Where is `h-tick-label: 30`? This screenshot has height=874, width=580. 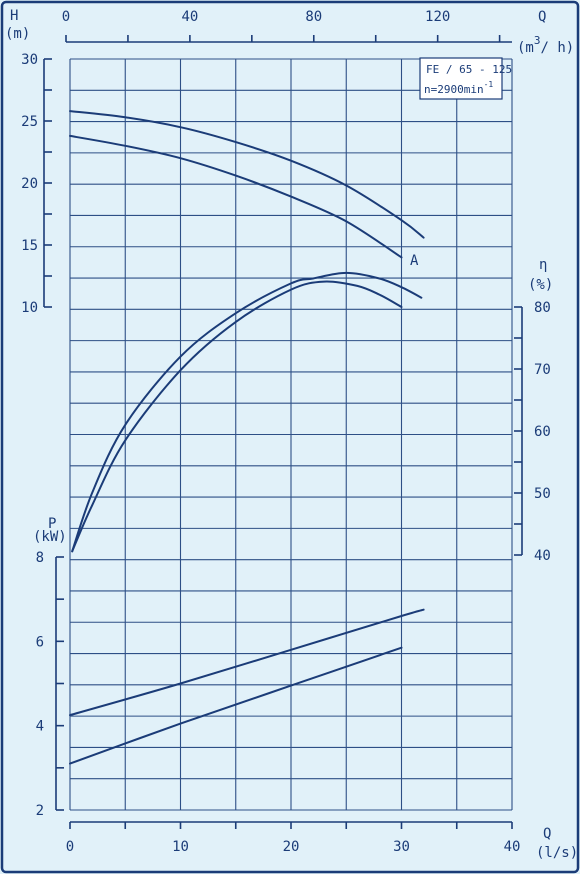
h-tick-label: 30 is located at coordinates (29, 60).